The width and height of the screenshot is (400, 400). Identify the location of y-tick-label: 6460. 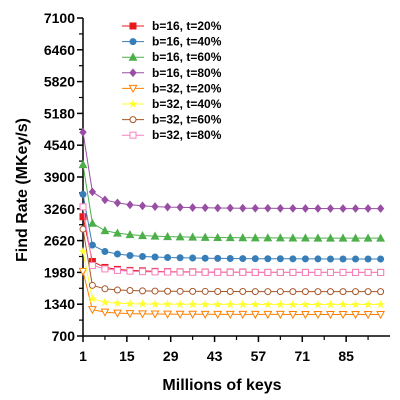
(59, 50).